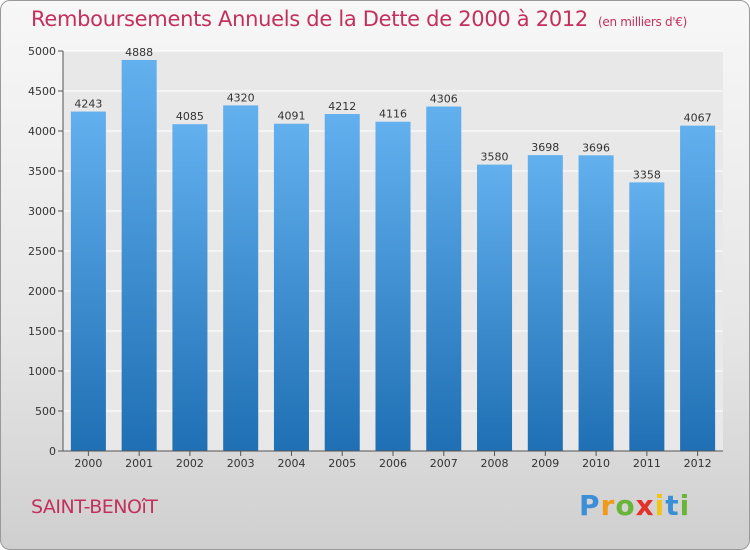 Image resolution: width=750 pixels, height=550 pixels. Describe the element at coordinates (590, 505) in the screenshot. I see `logo-letter: P` at that location.